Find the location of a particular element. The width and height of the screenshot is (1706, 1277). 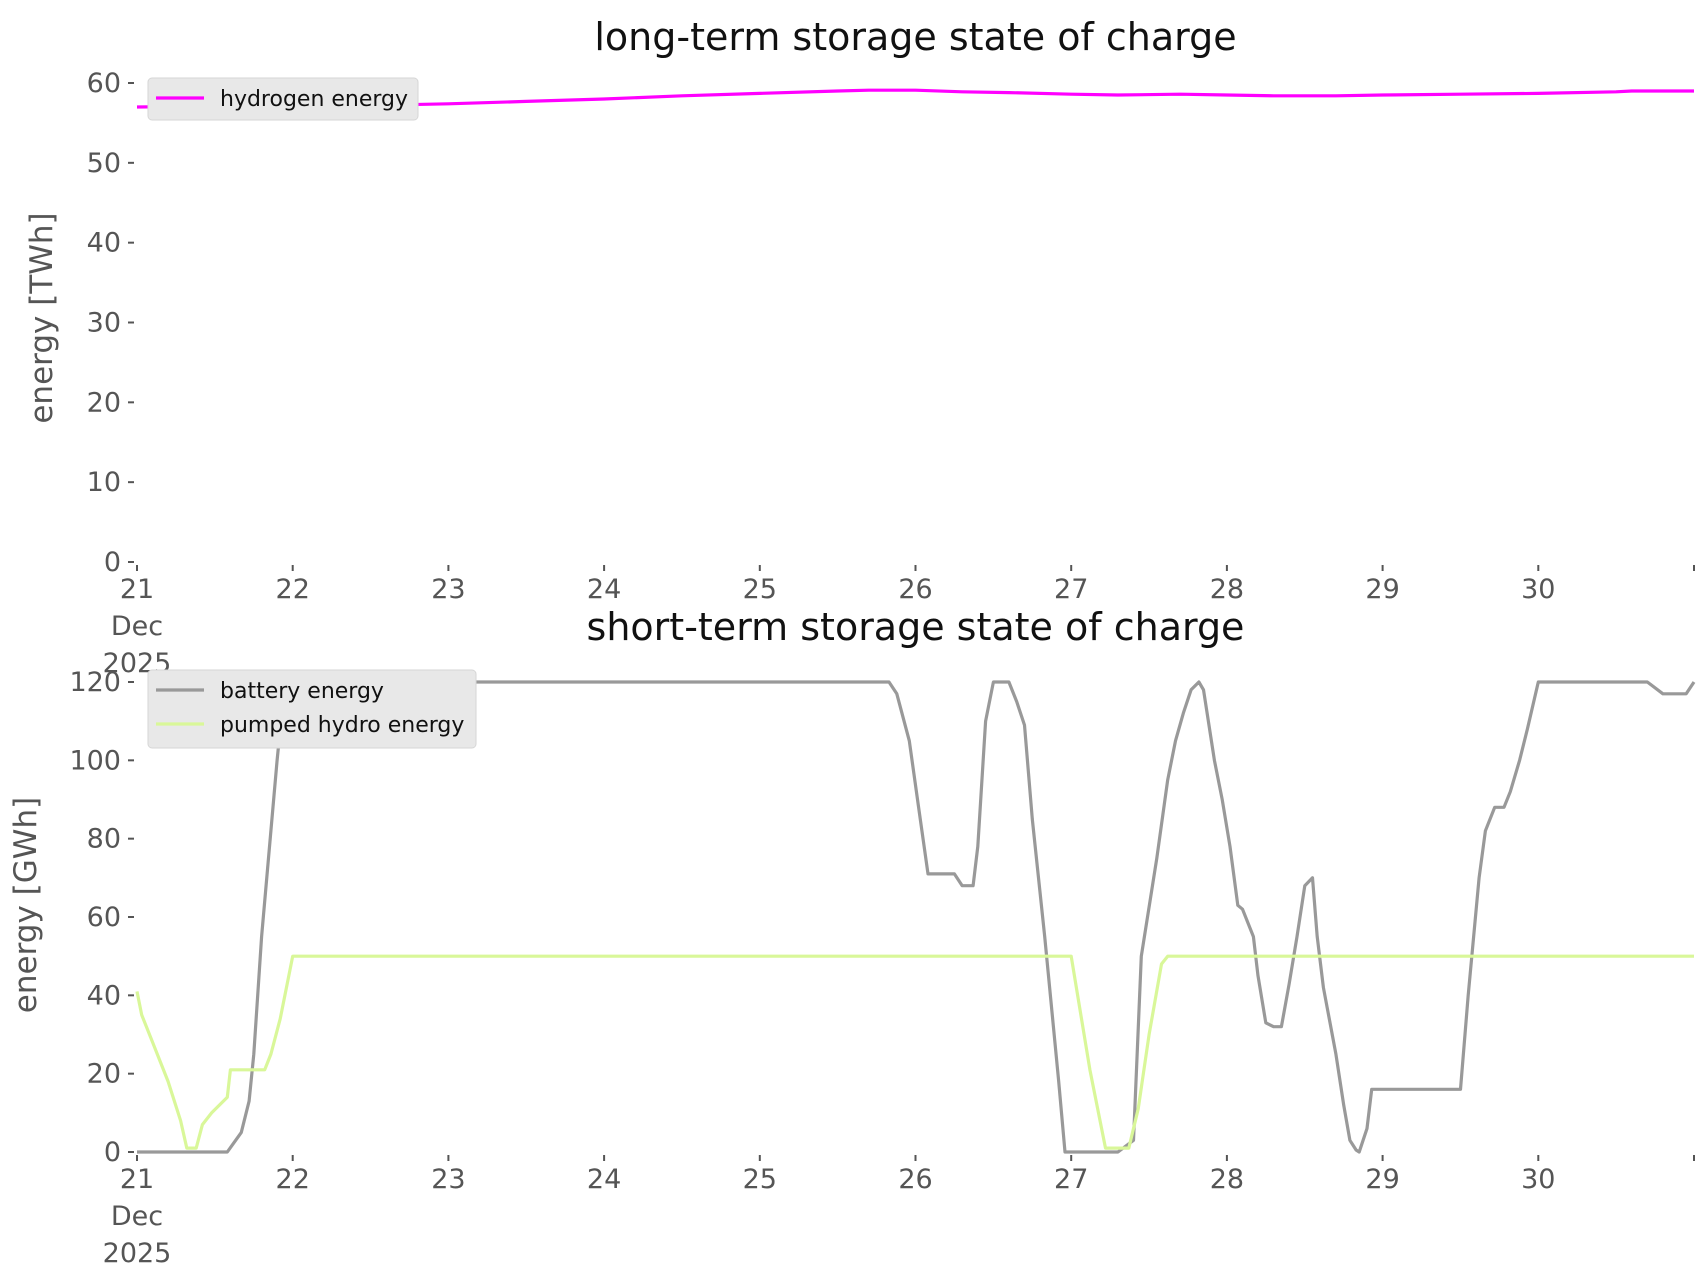

legend-label: pumped hydro energy is located at coordinates (342, 725).